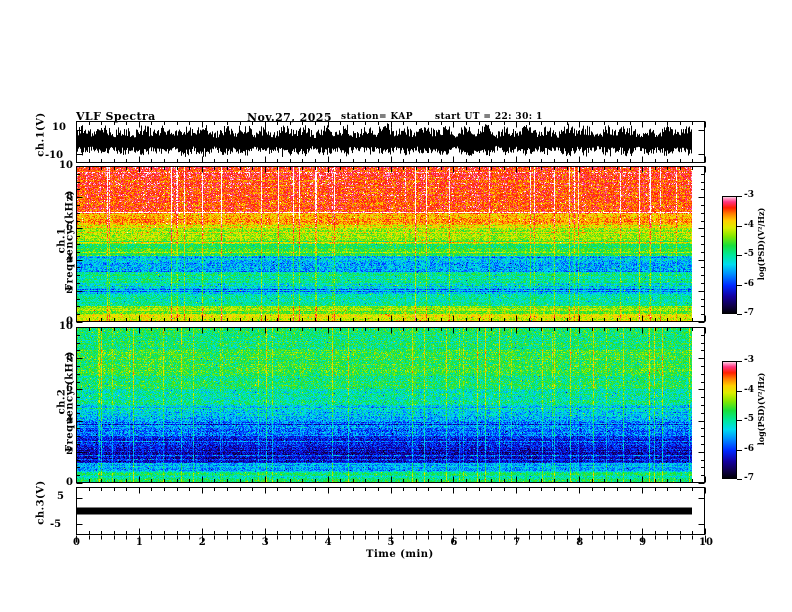  Describe the element at coordinates (749, 419) in the screenshot. I see `colorbar-tick-1--5: -5` at that location.